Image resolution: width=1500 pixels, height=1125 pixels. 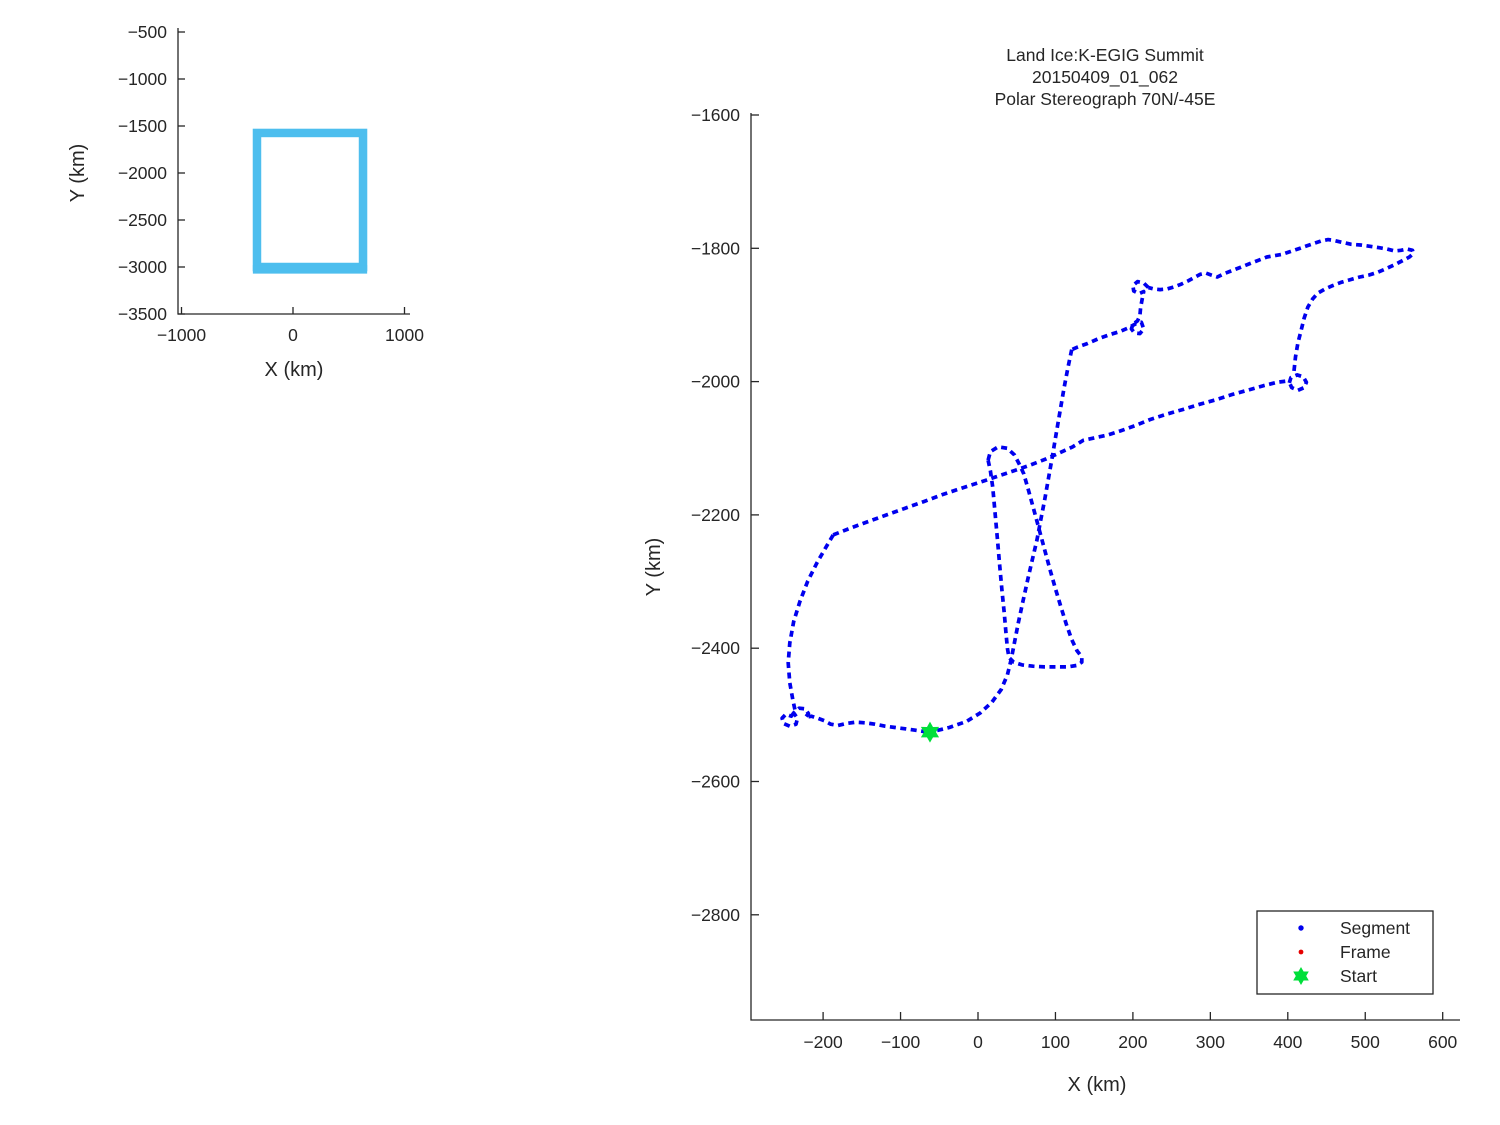 What do you see at coordinates (1281, 304) in the screenshot?
I see `flight-path-strand-north-run-and-top-return` at bounding box center [1281, 304].